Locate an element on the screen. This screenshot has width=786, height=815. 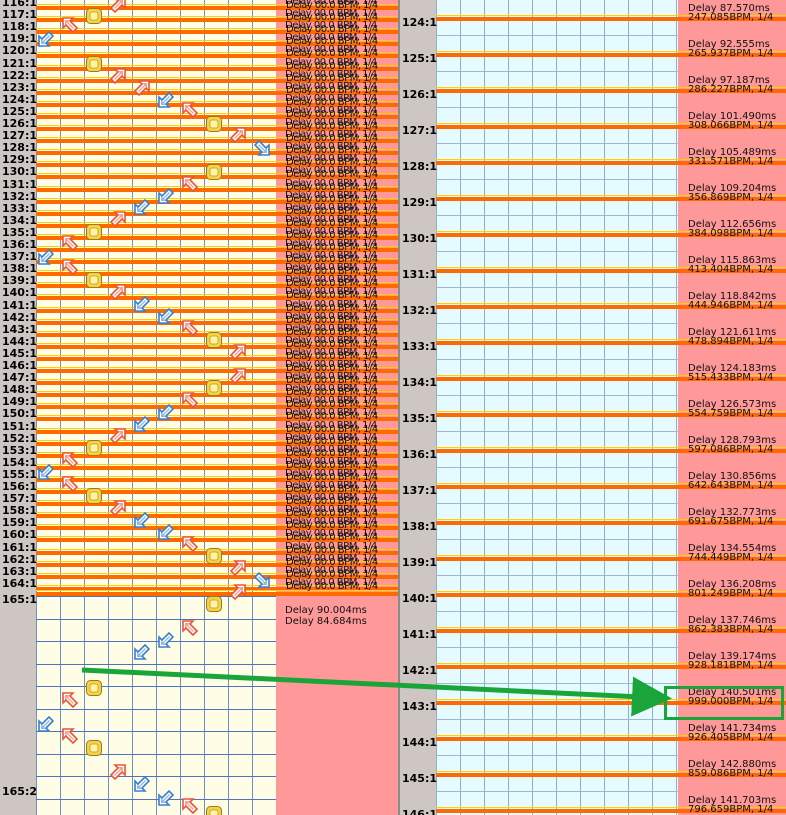
measure-label: 160:1 is located at coordinates (20, 535).